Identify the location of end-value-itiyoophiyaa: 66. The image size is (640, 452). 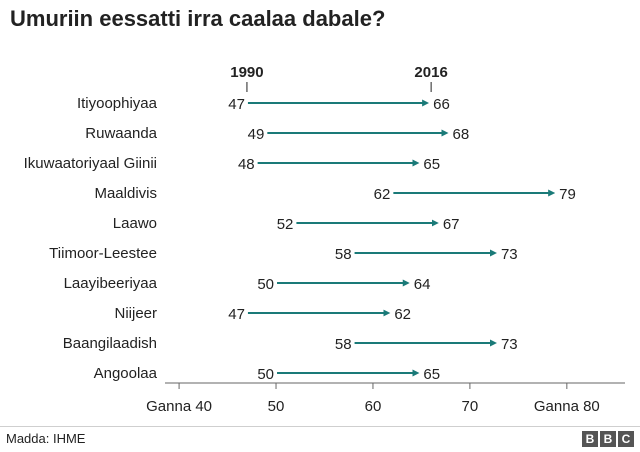
(441, 104).